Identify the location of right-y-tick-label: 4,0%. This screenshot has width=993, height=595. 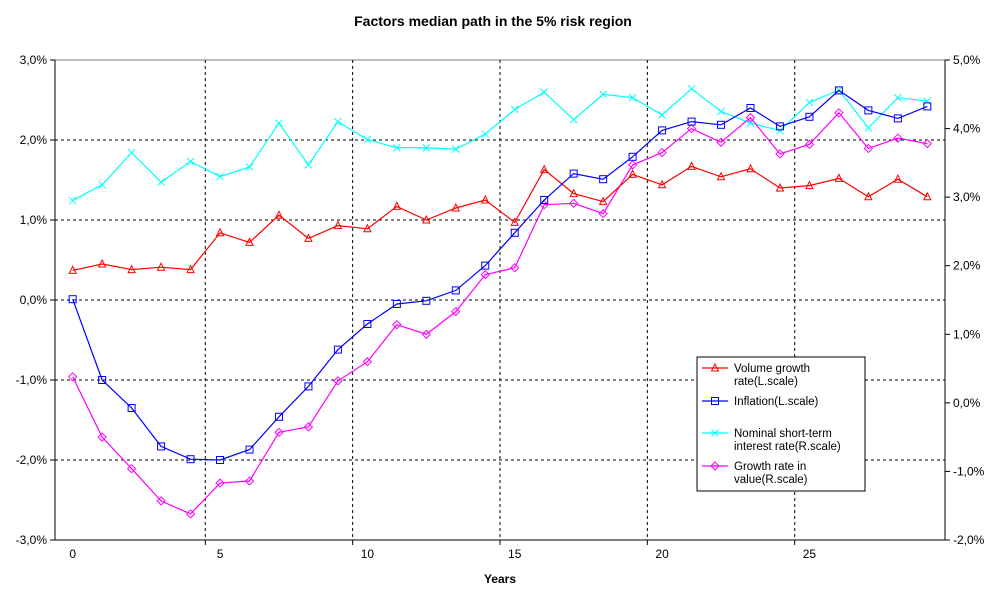
(967, 129).